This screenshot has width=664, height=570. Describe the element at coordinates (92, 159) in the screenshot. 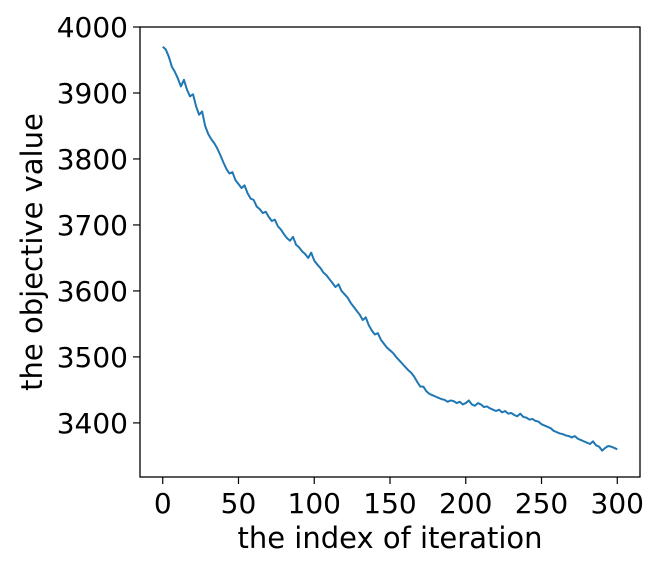

I see `y-tick-label: 3800` at that location.